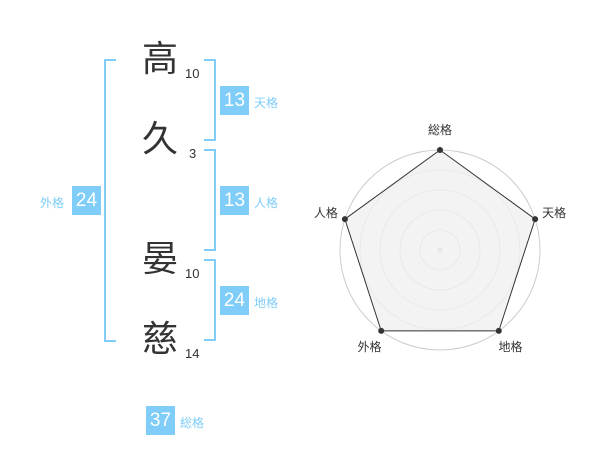 The height and width of the screenshot is (470, 600). What do you see at coordinates (192, 273) in the screenshot?
I see `stroke-count-3: 10` at bounding box center [192, 273].